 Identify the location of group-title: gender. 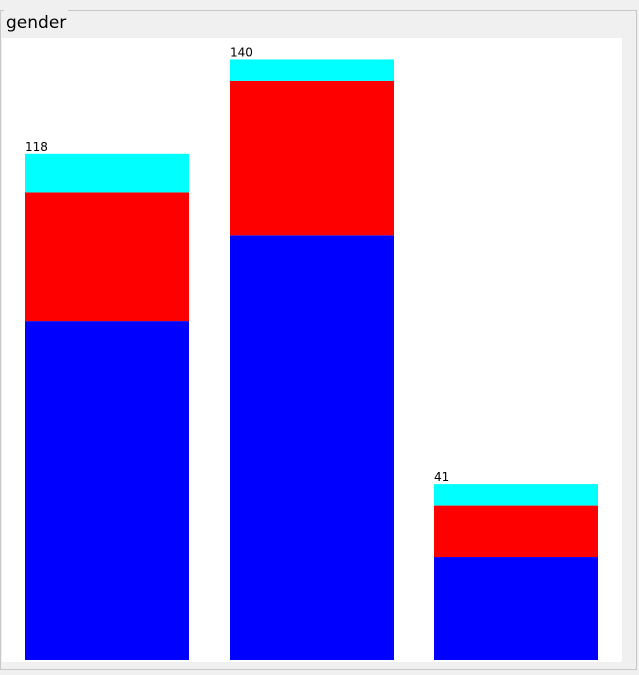
(36, 23).